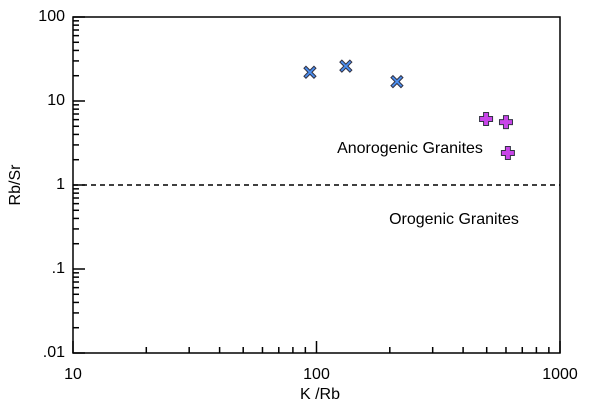 Image resolution: width=606 pixels, height=410 pixels. Describe the element at coordinates (60, 184) in the screenshot. I see `y-tick-label: 1` at that location.